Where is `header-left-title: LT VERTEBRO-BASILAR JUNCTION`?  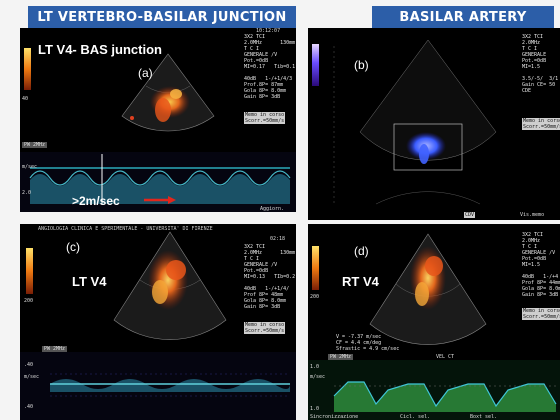 header-left-title: LT VERTEBRO-BASILAR JUNCTION is located at coordinates (162, 17).